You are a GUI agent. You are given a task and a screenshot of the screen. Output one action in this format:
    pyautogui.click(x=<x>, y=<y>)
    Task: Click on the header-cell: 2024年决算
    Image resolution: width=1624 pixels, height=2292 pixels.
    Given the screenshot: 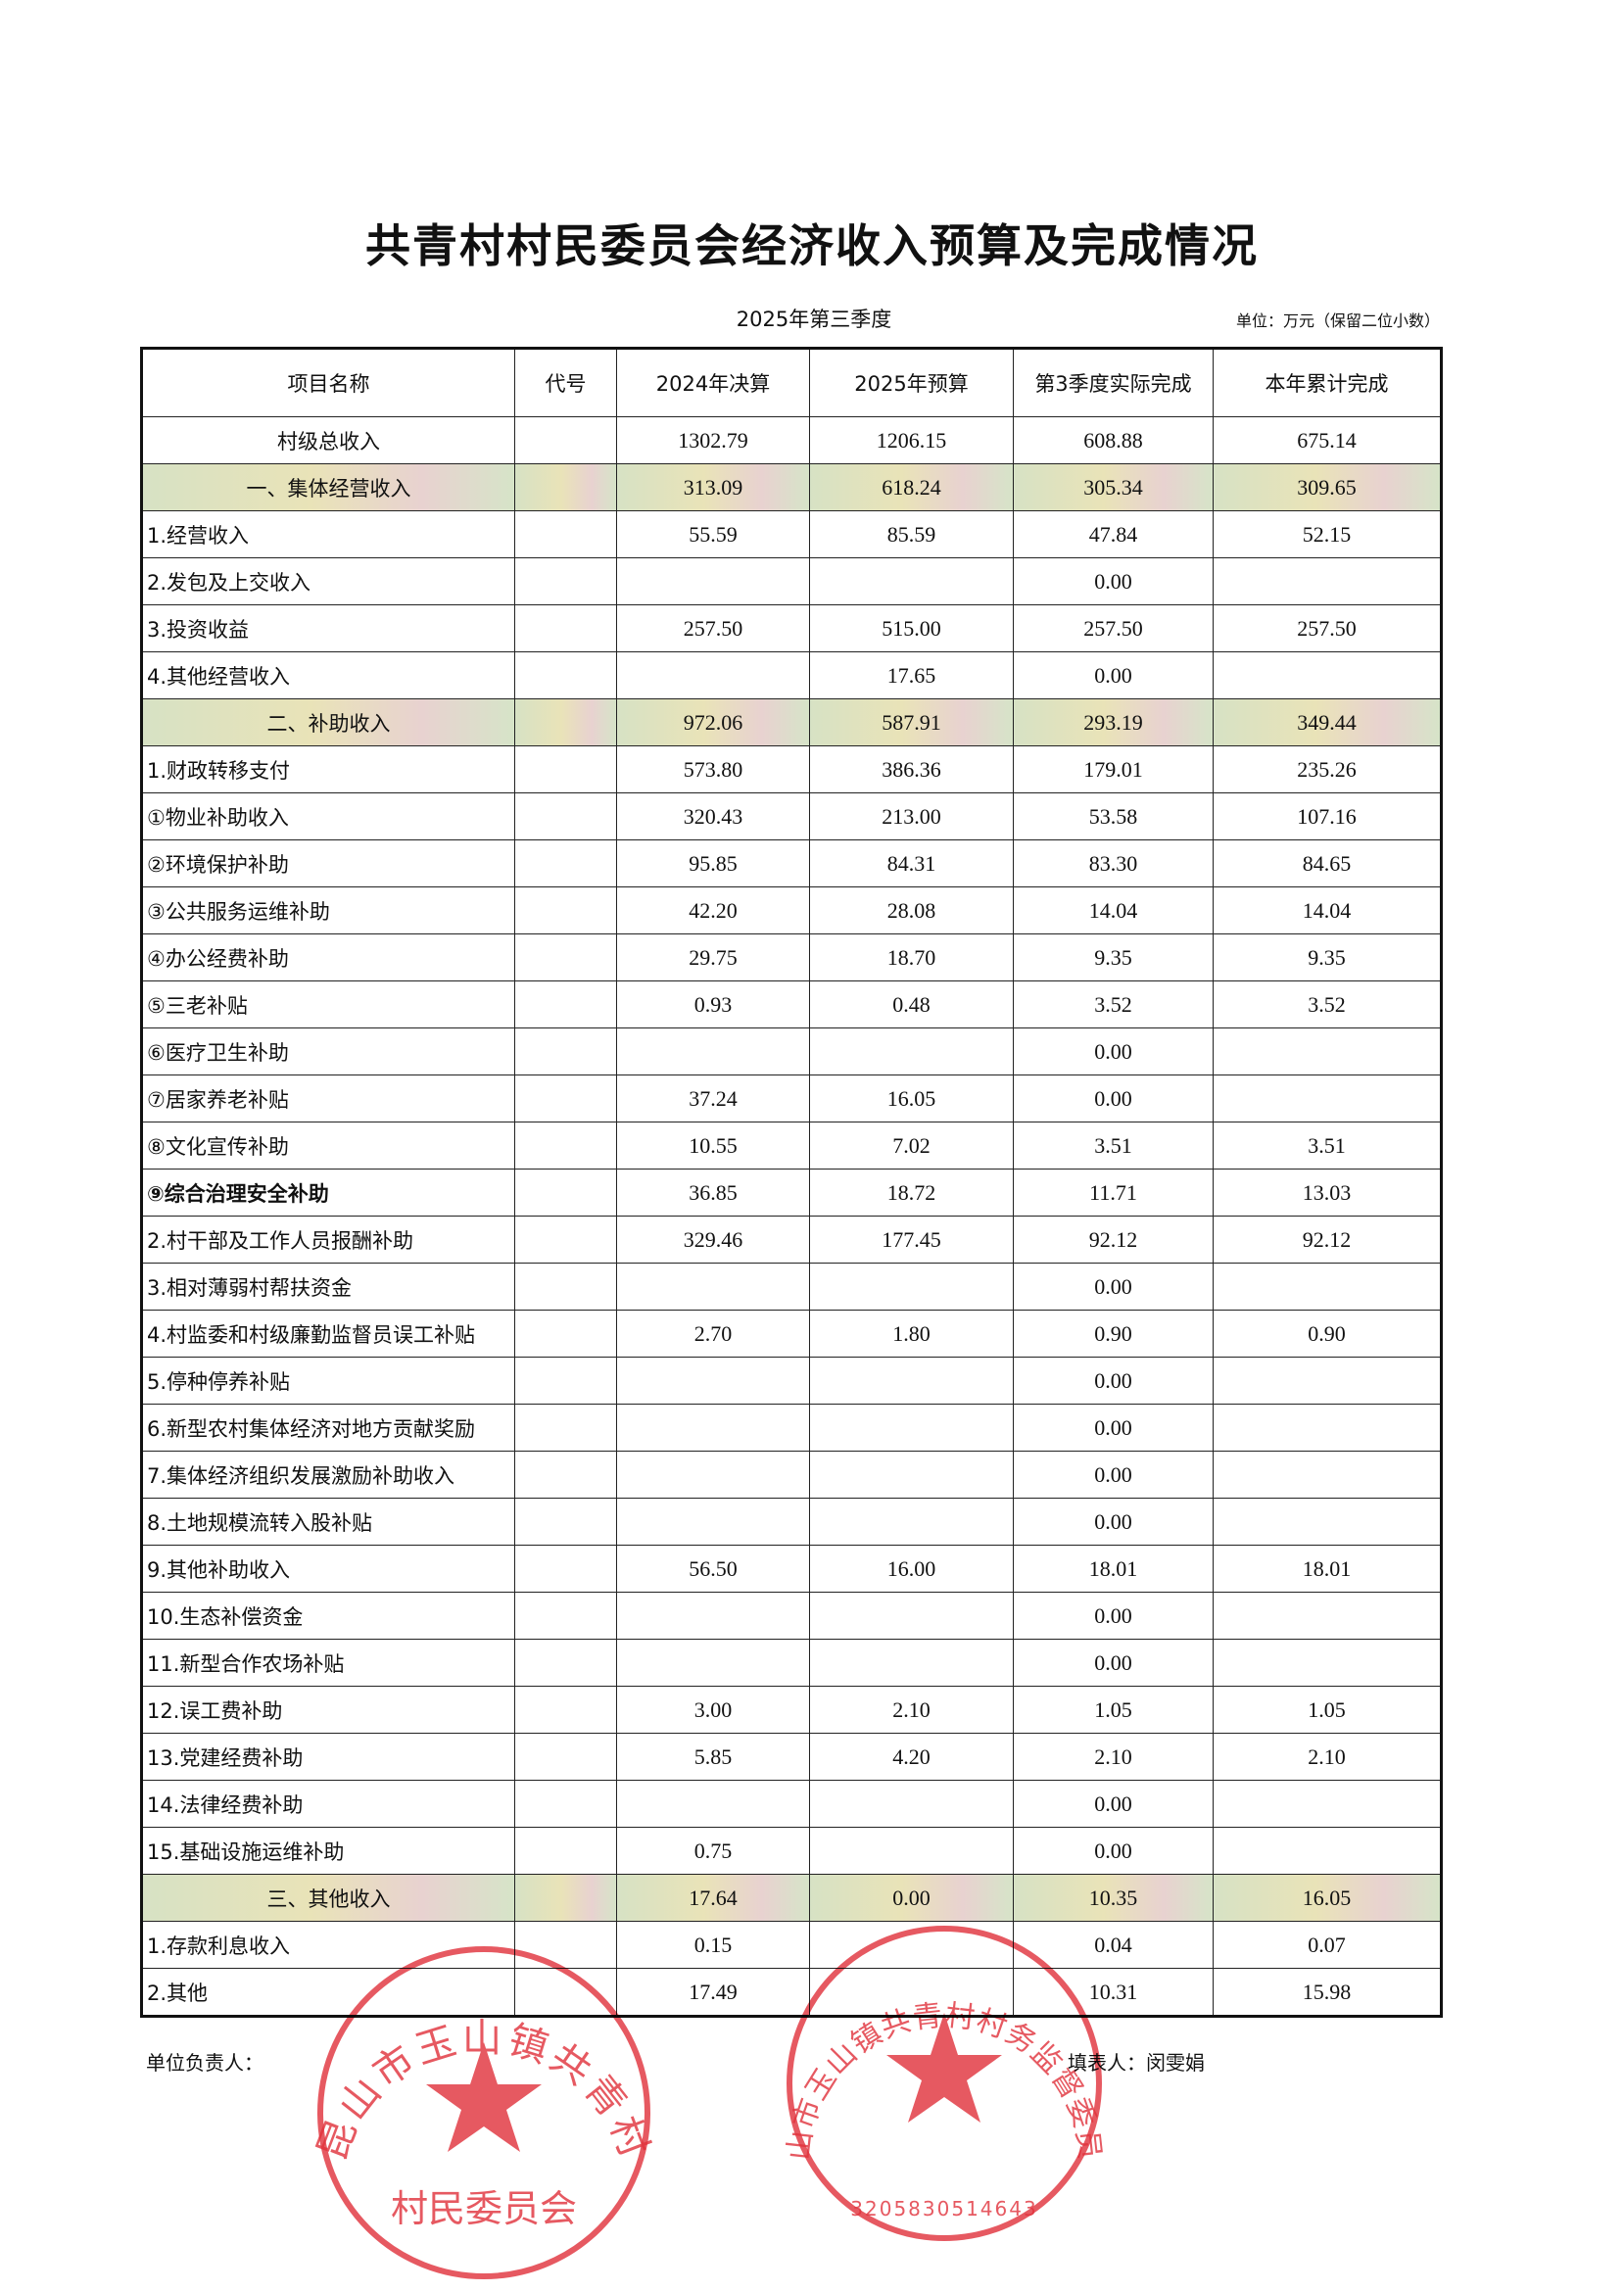 What is the action you would take?
    pyautogui.click(x=713, y=382)
    